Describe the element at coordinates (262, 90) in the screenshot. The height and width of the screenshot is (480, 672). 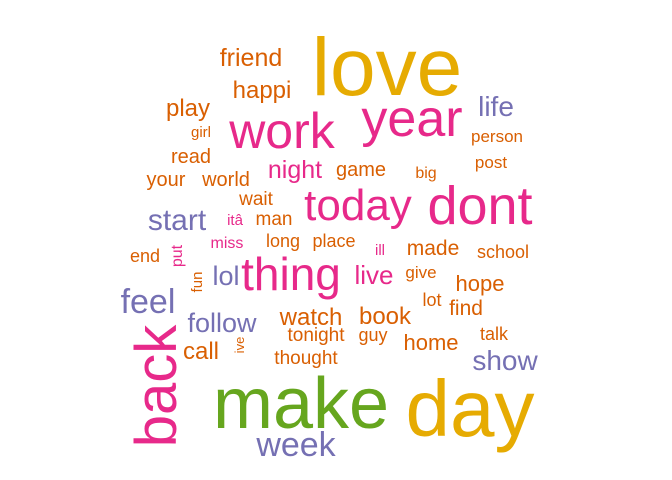
I see `word-happi: happi` at that location.